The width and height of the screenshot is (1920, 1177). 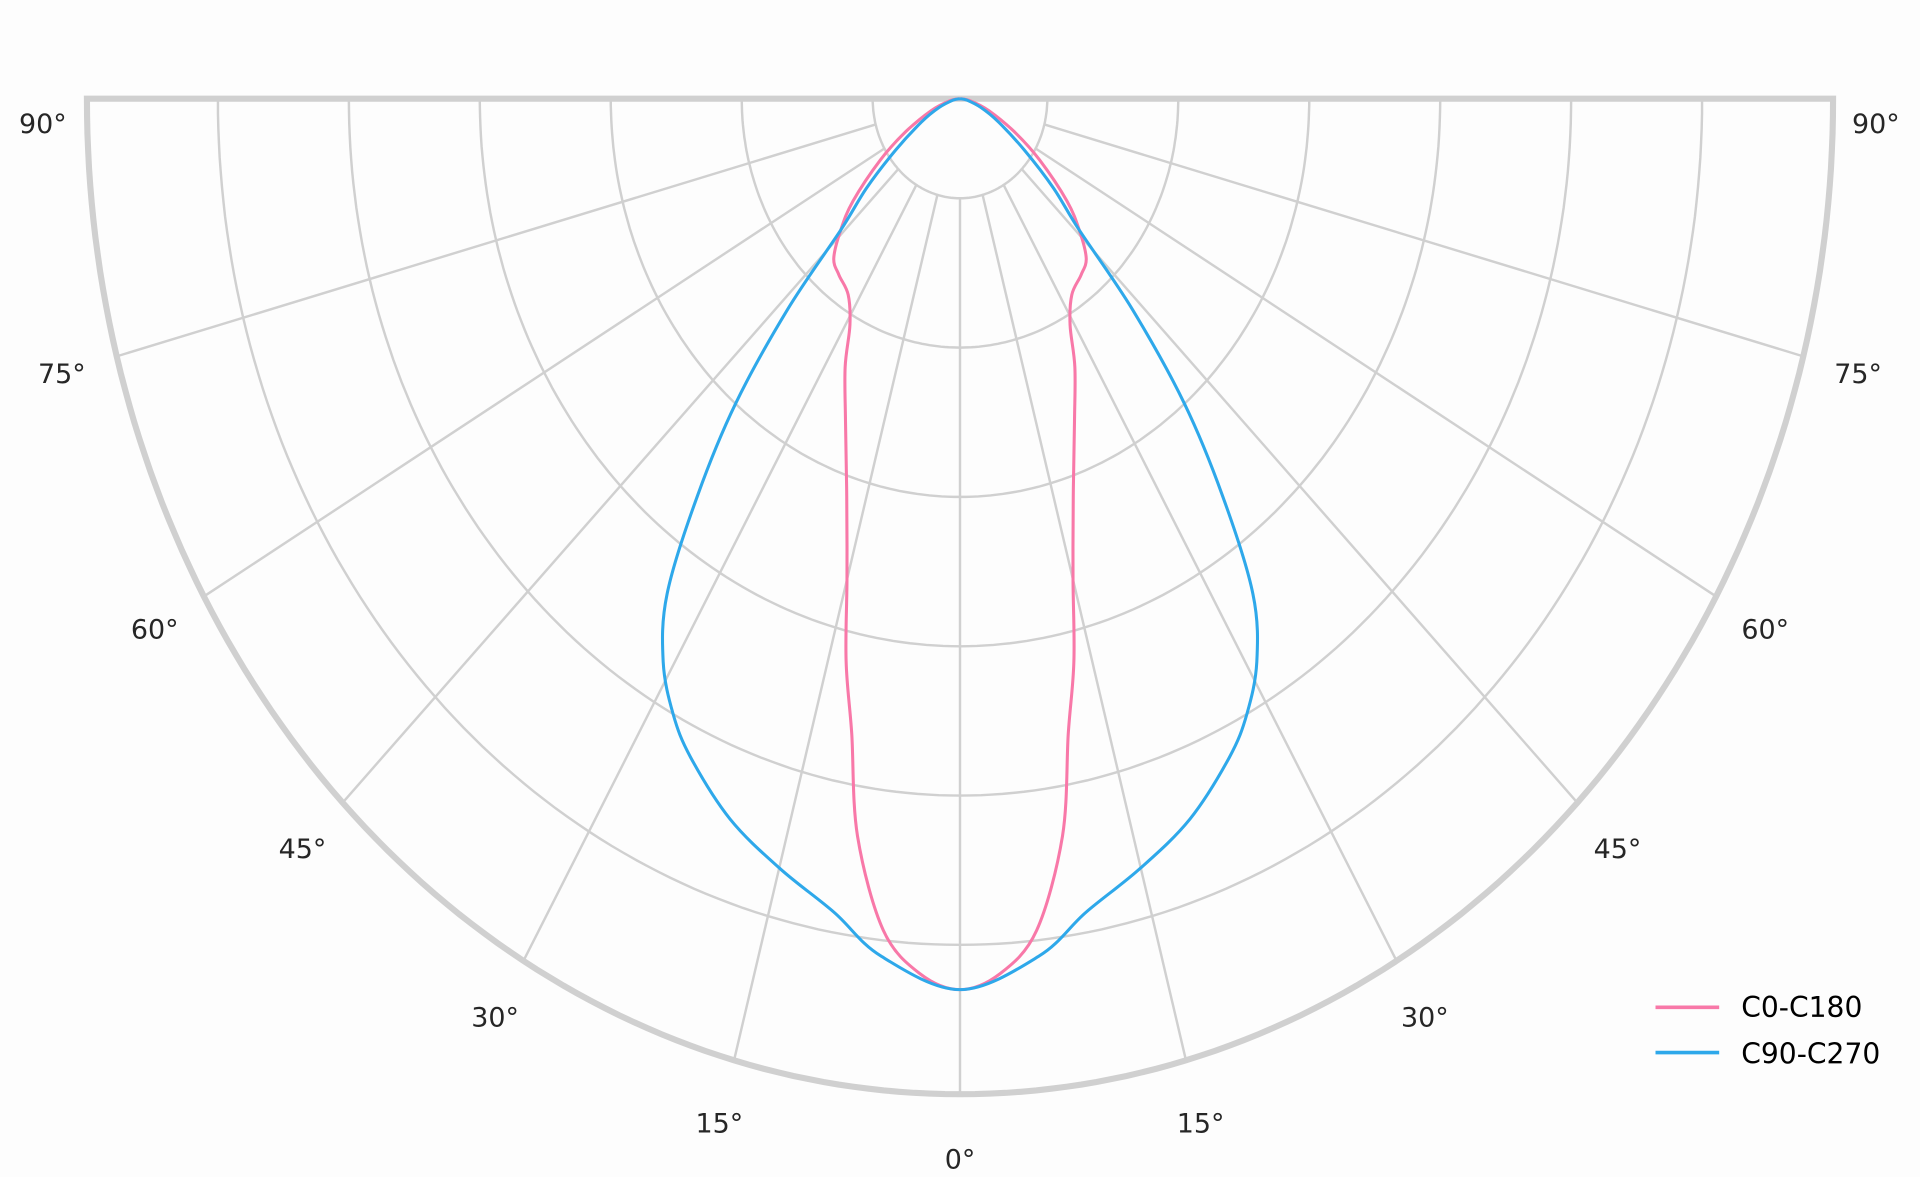 I want to click on angle-tick-label: 0°, so click(x=960, y=1160).